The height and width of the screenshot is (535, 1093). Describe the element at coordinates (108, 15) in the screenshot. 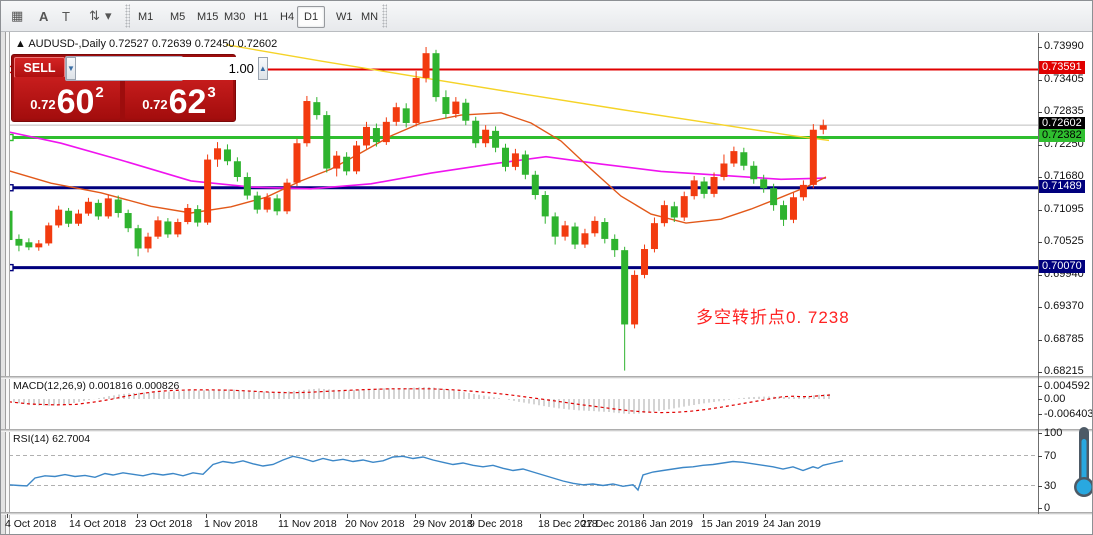

I see `dropdown-caret-icon: ▾` at that location.